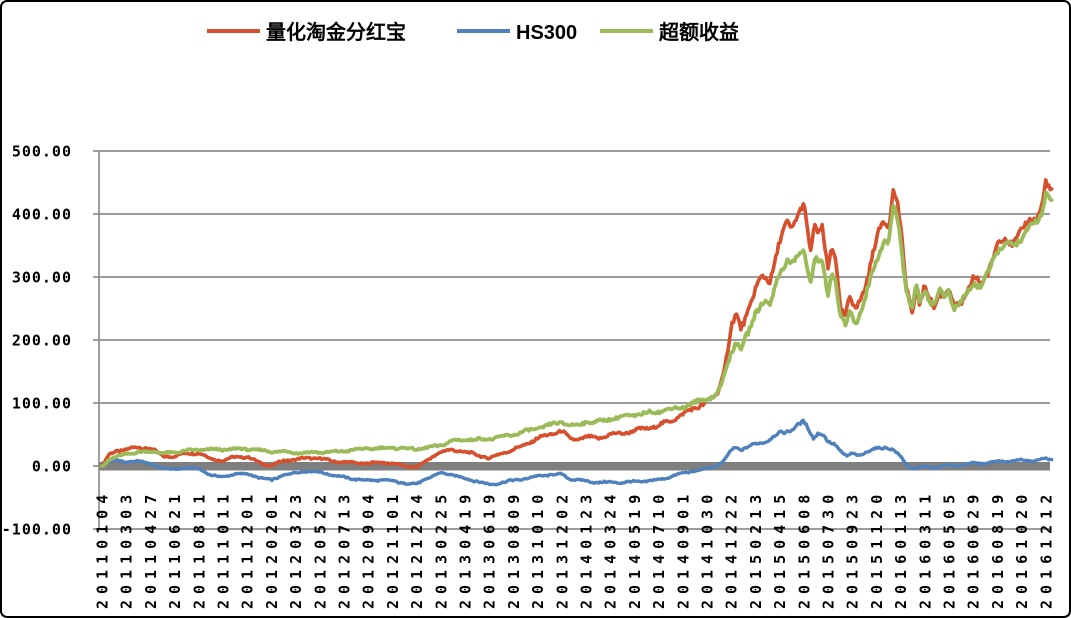 Image resolution: width=1071 pixels, height=618 pixels. Describe the element at coordinates (925, 549) in the screenshot. I see `x-tick-label: 20160311` at that location.